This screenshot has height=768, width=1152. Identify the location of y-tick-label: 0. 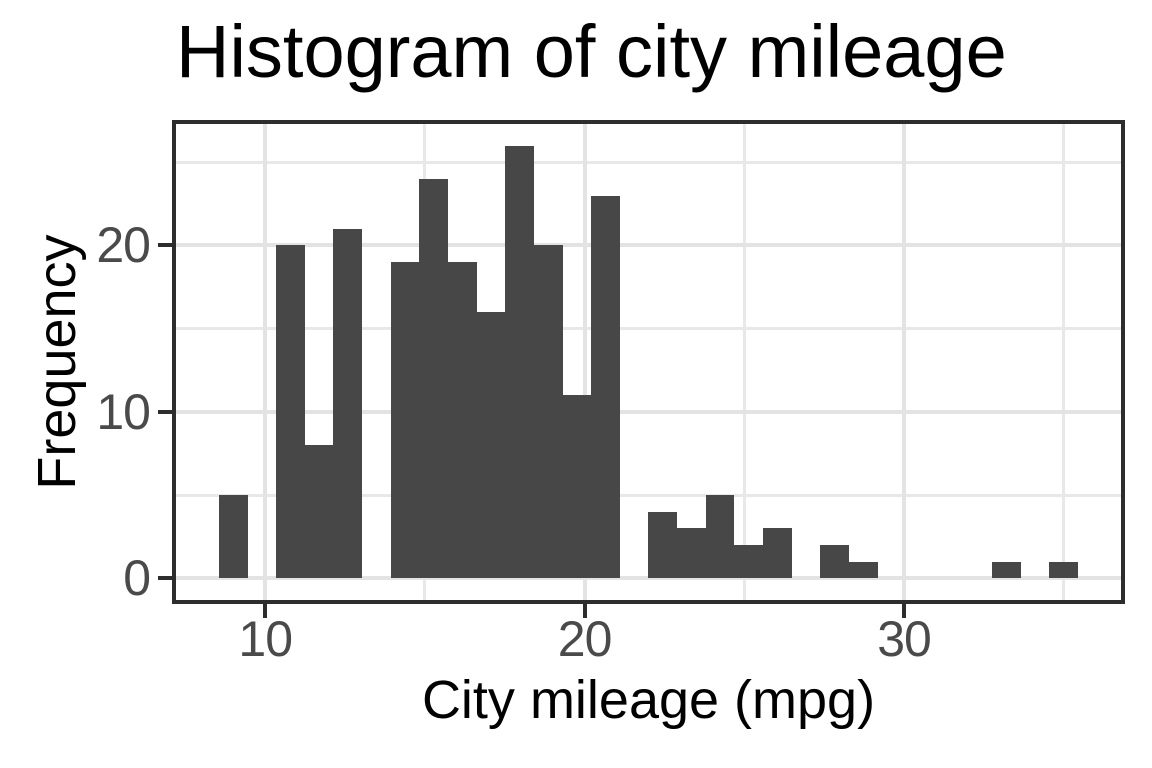
(137, 578).